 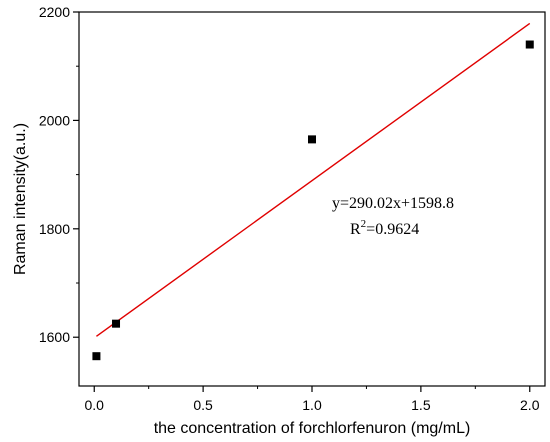 I want to click on y-axis-title: Raman intensity(a.u.), so click(x=20, y=199).